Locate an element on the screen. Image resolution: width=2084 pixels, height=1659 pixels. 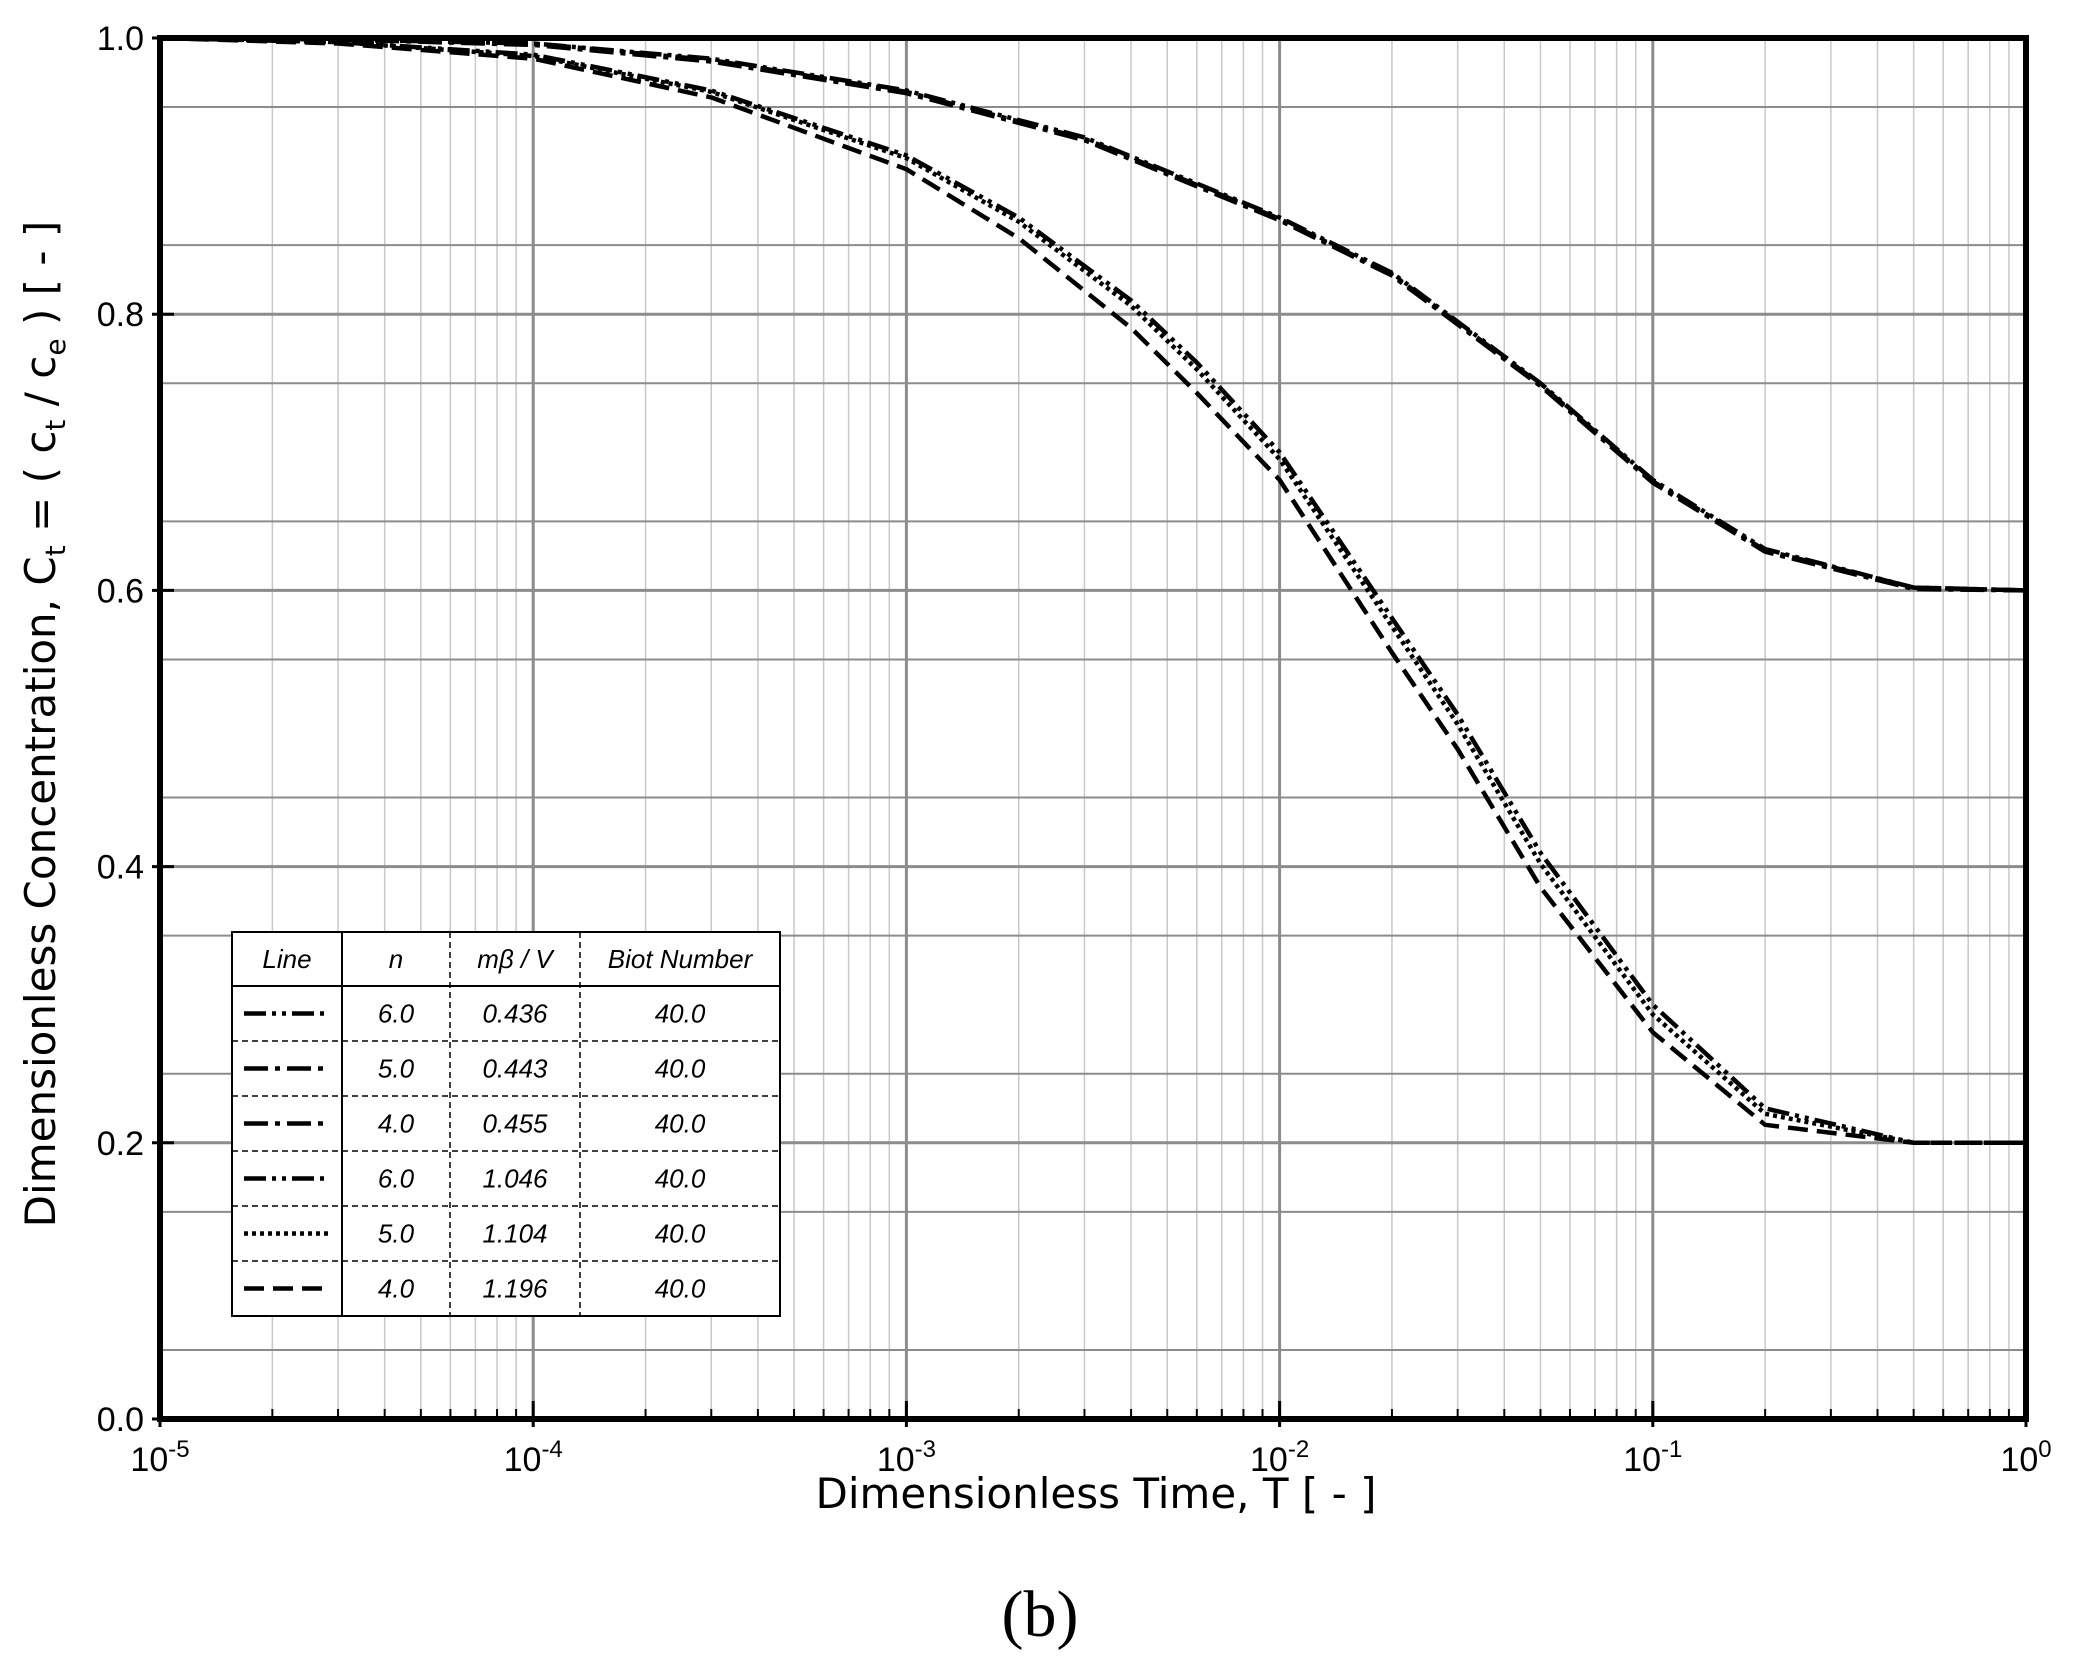
legend-header: mβ / V is located at coordinates (516, 959).